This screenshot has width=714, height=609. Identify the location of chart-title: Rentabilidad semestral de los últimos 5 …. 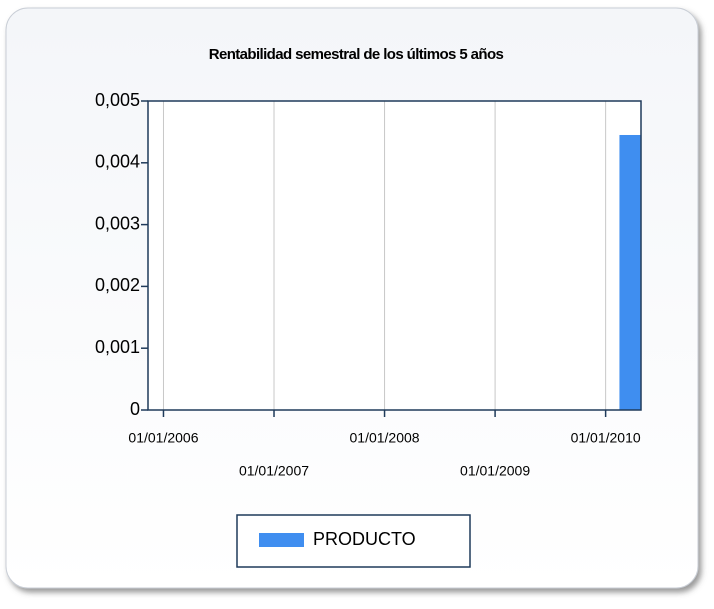
(356, 54).